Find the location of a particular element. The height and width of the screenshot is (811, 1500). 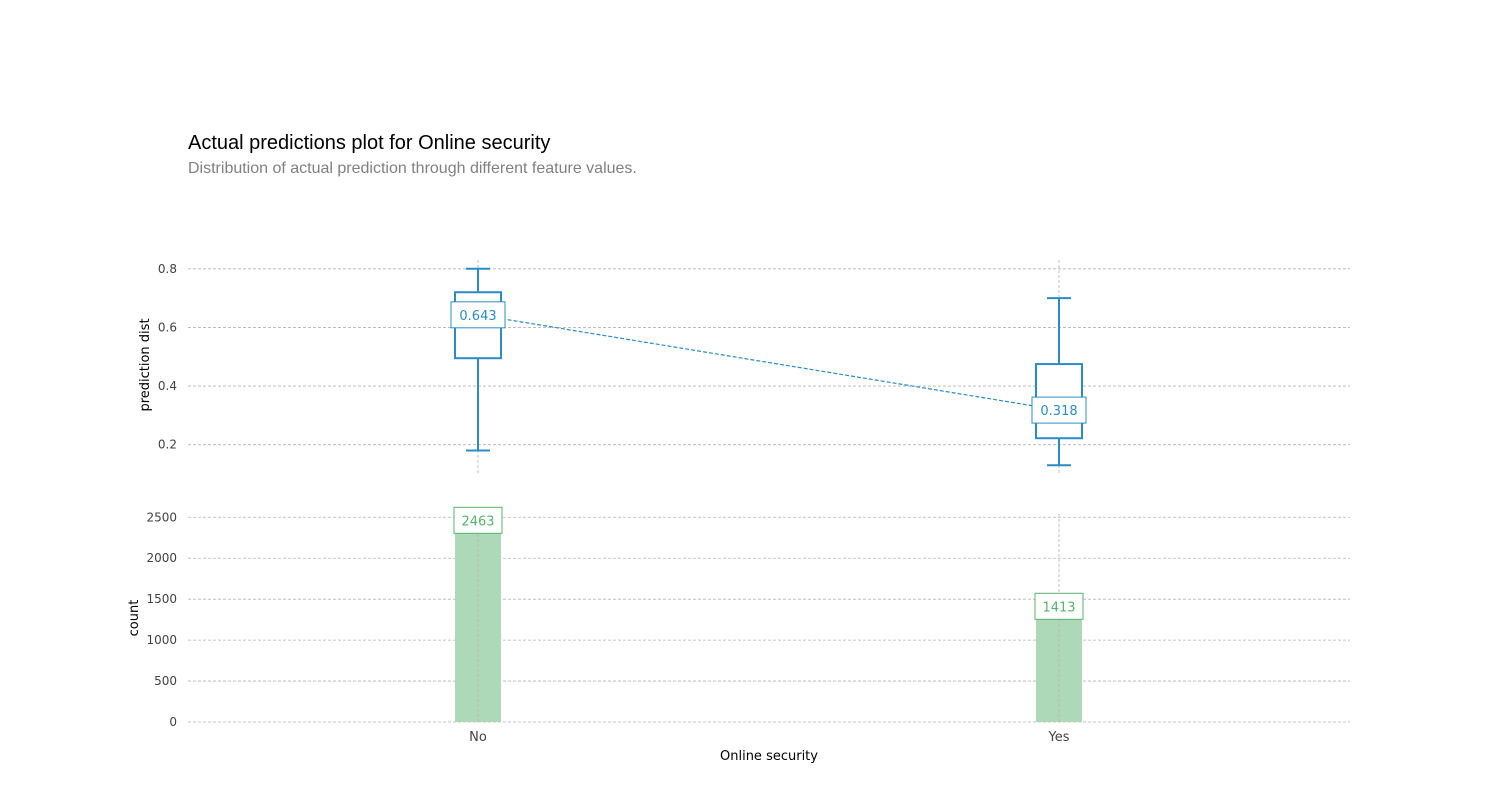

top-y-tick-label: 0.4 is located at coordinates (167, 386).